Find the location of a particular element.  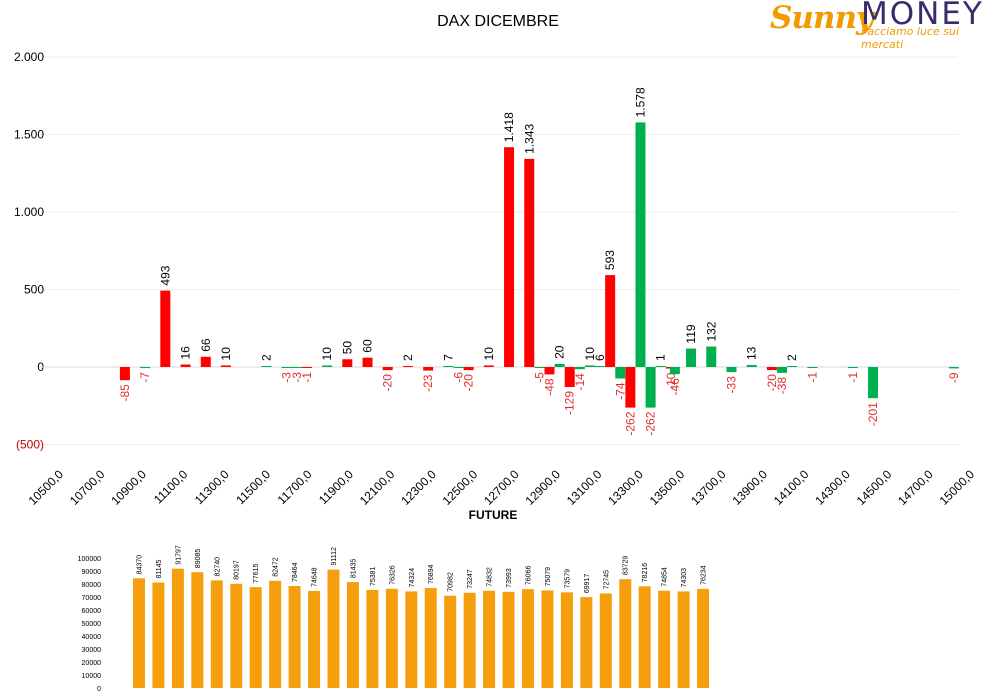

x-tick-label: 13500,0 is located at coordinates (667, 487).